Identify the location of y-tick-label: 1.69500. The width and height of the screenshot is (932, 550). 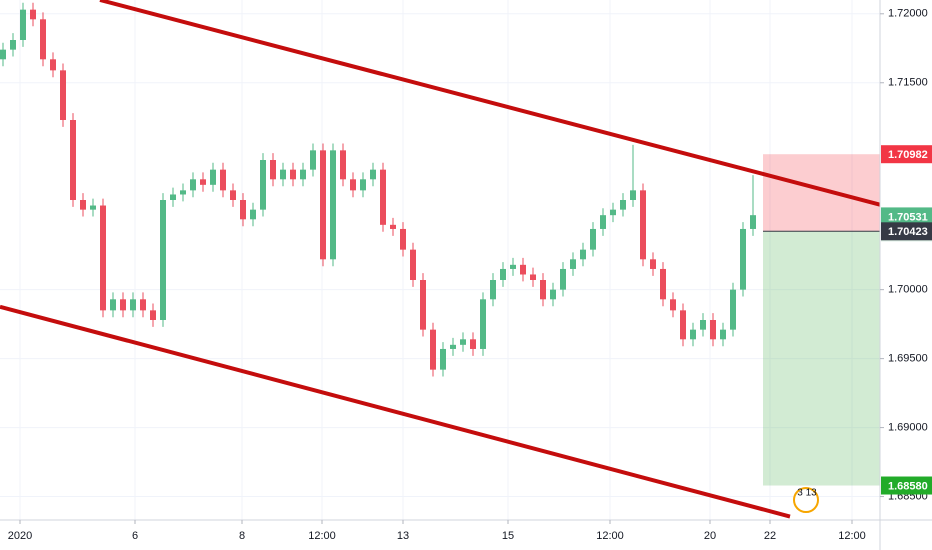
(908, 359).